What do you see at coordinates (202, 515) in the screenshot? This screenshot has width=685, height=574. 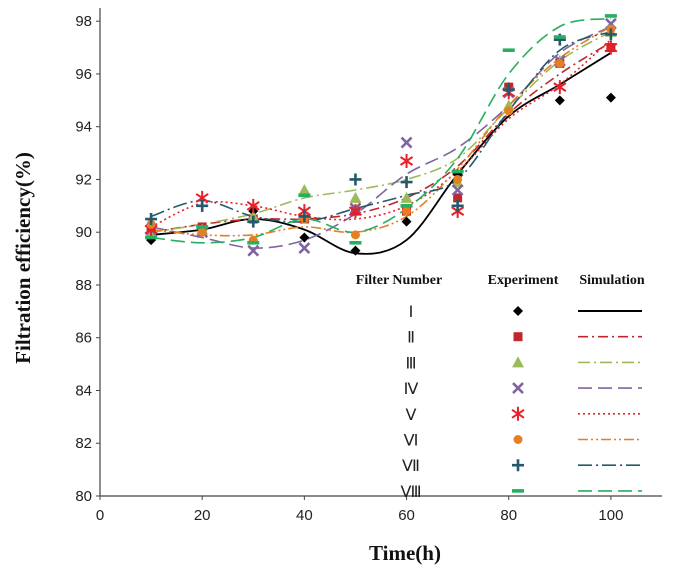 I see `x-tick-label: 20` at bounding box center [202, 515].